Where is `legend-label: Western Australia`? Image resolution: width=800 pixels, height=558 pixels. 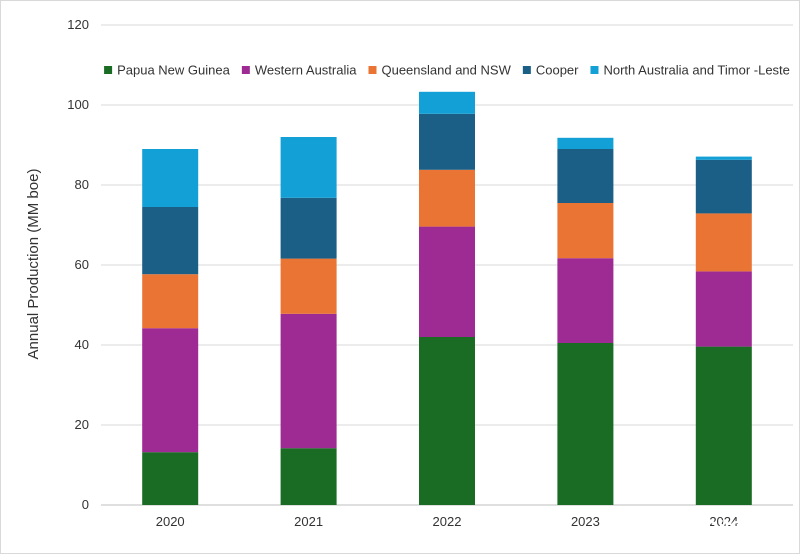 legend-label: Western Australia is located at coordinates (306, 70).